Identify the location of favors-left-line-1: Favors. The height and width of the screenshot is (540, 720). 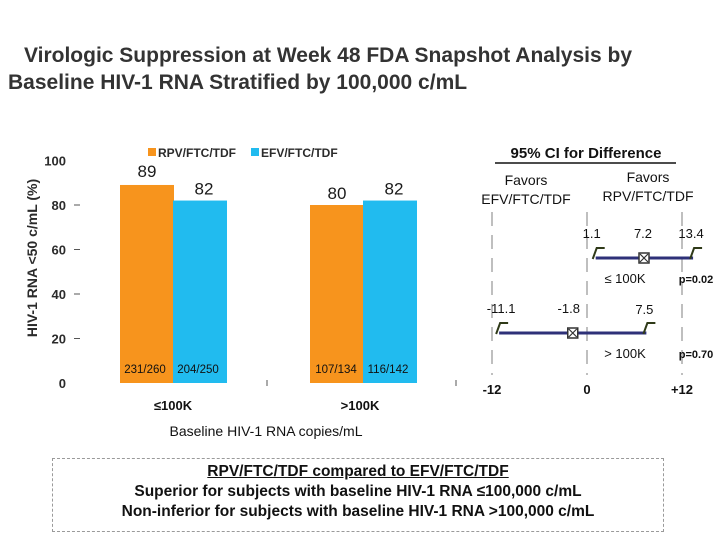
(526, 180).